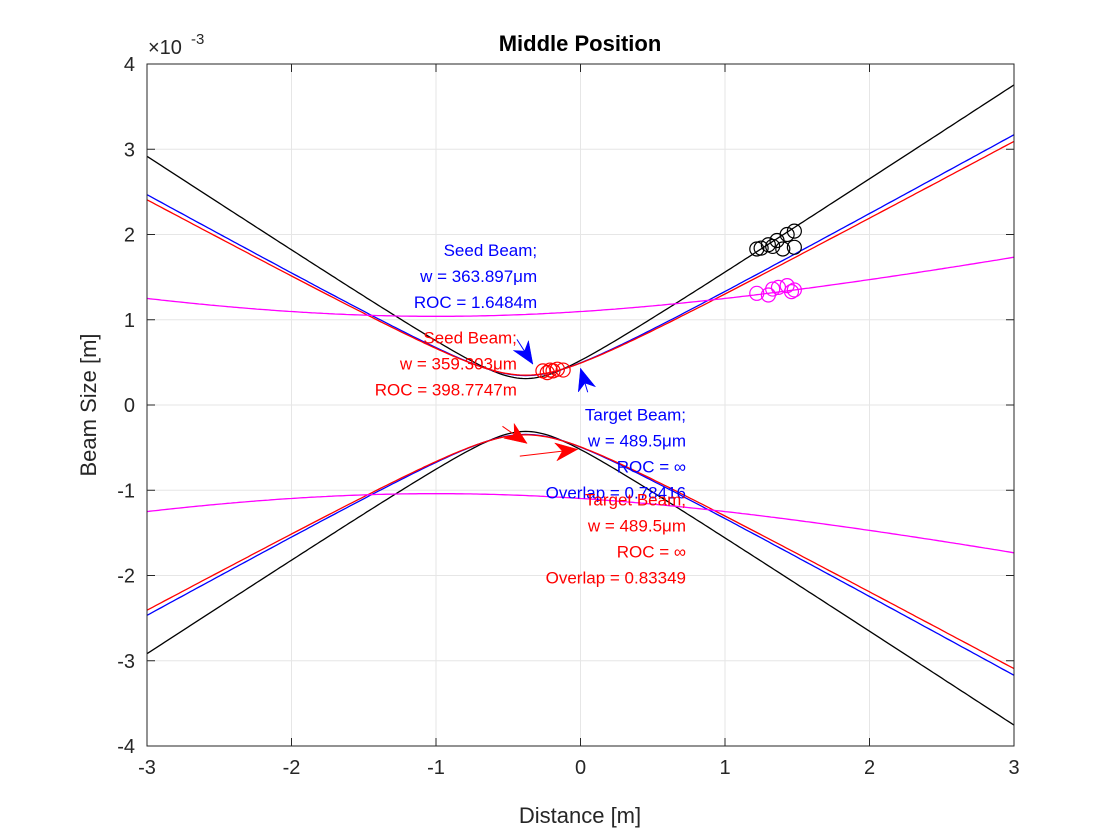  What do you see at coordinates (580, 768) in the screenshot?
I see `x-tick-label: 0` at bounding box center [580, 768].